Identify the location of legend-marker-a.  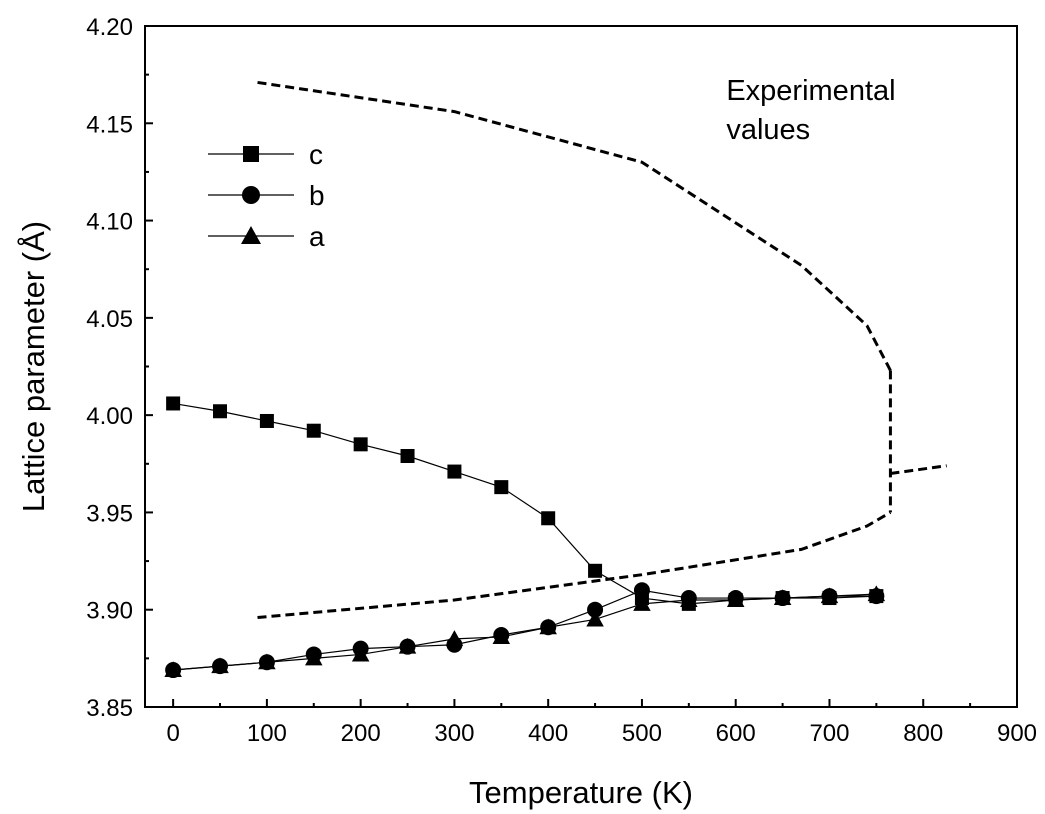
(251, 235).